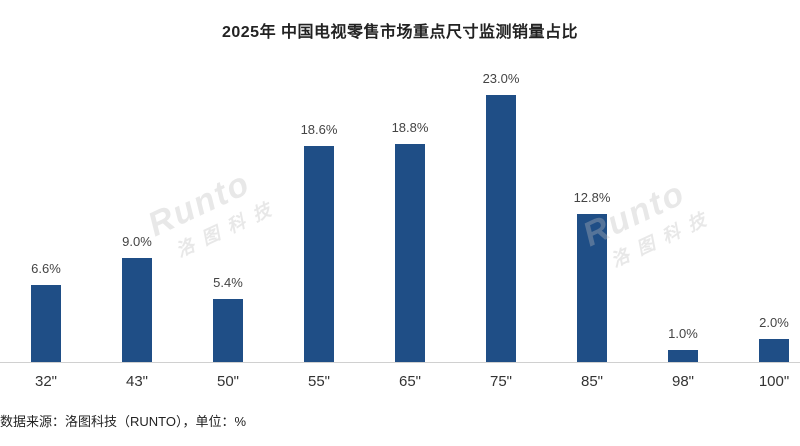 The image size is (800, 446). I want to click on chart-title: 2025年 中国电视零售市场重点尺寸监测销量占比, so click(400, 32).